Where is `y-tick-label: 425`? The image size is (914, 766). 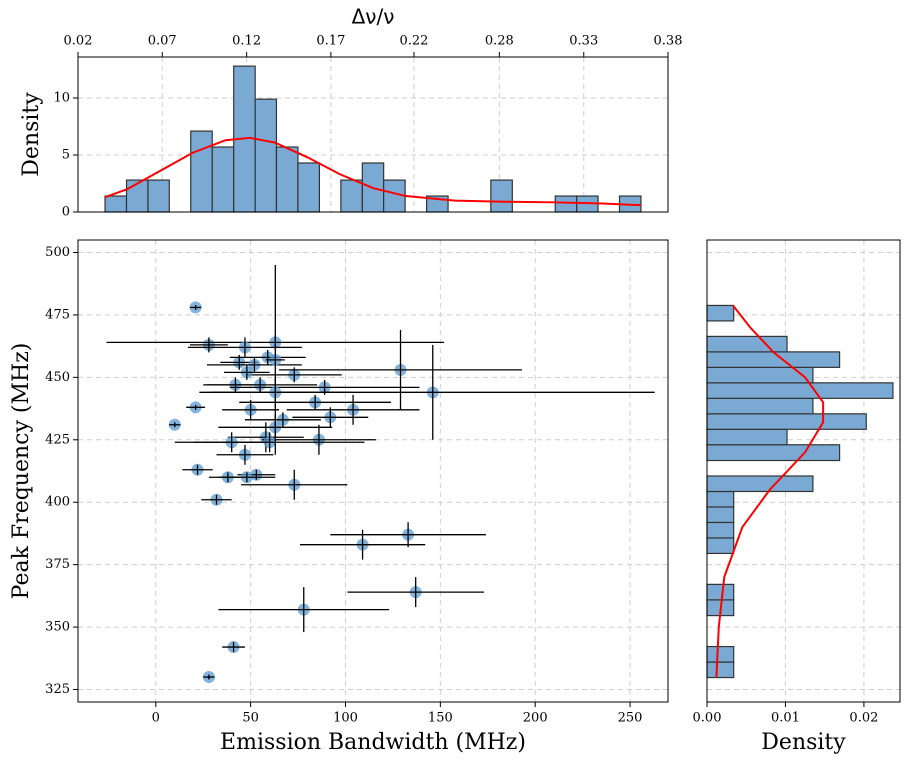 y-tick-label: 425 is located at coordinates (57, 439).